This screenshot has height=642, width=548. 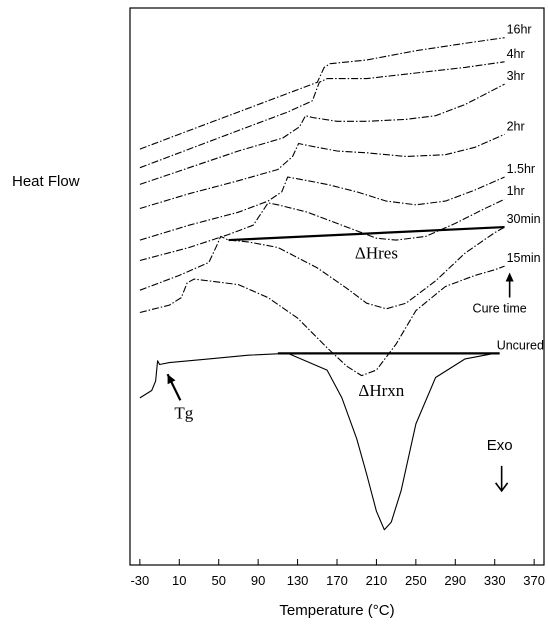 What do you see at coordinates (455, 580) in the screenshot?
I see `x-tick-label: 290` at bounding box center [455, 580].